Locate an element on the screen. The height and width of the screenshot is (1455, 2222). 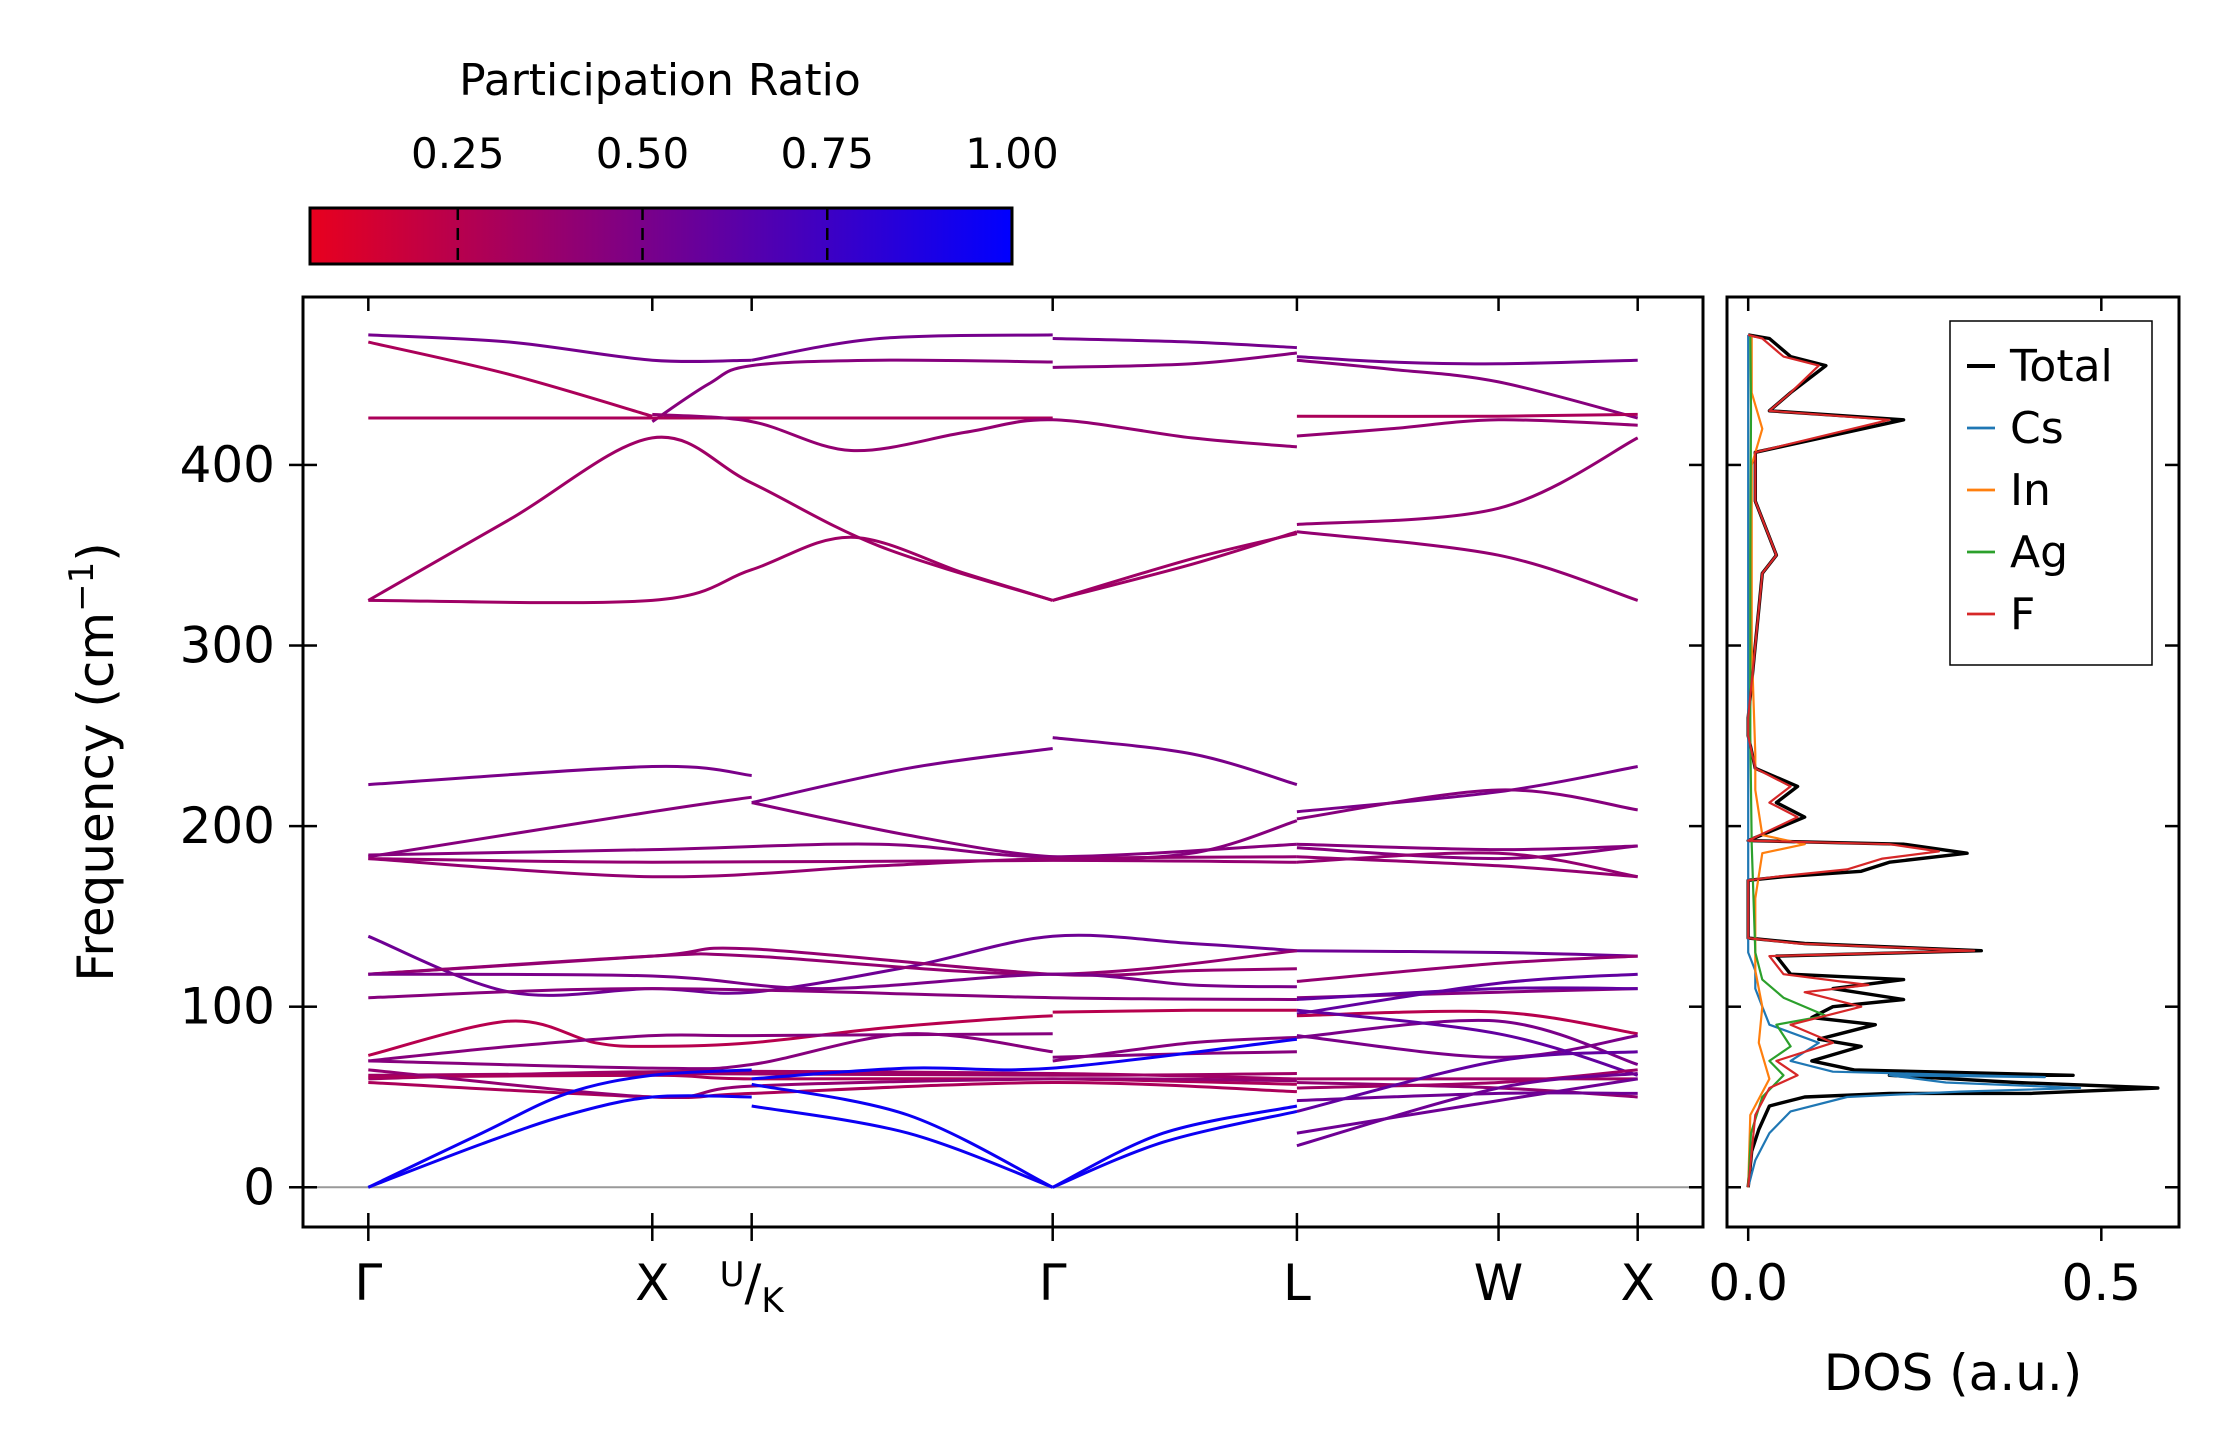
dos-y-ticks is located at coordinates (1953, 826).